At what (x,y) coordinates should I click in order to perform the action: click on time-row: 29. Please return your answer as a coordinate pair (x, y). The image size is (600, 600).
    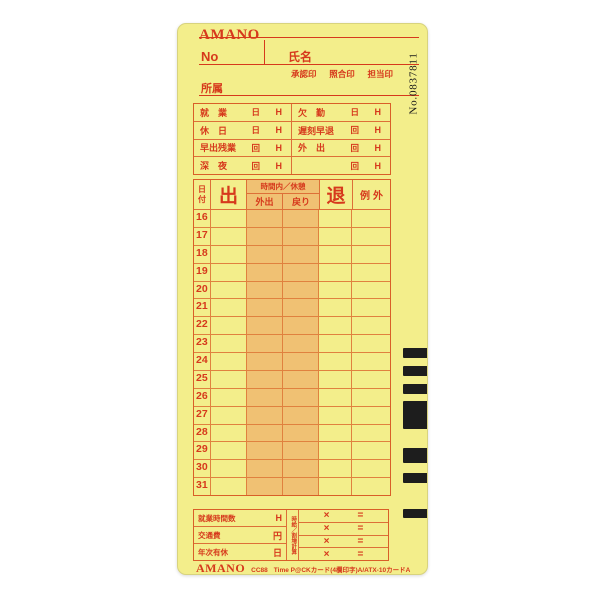
    Looking at the image, I should click on (292, 451).